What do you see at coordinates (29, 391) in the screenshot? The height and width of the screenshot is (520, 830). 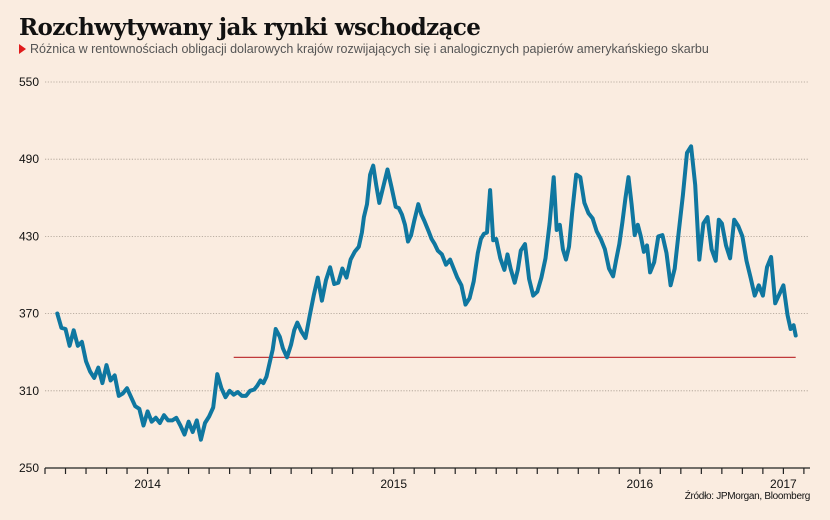 I see `y-tick-label-310: 310` at bounding box center [29, 391].